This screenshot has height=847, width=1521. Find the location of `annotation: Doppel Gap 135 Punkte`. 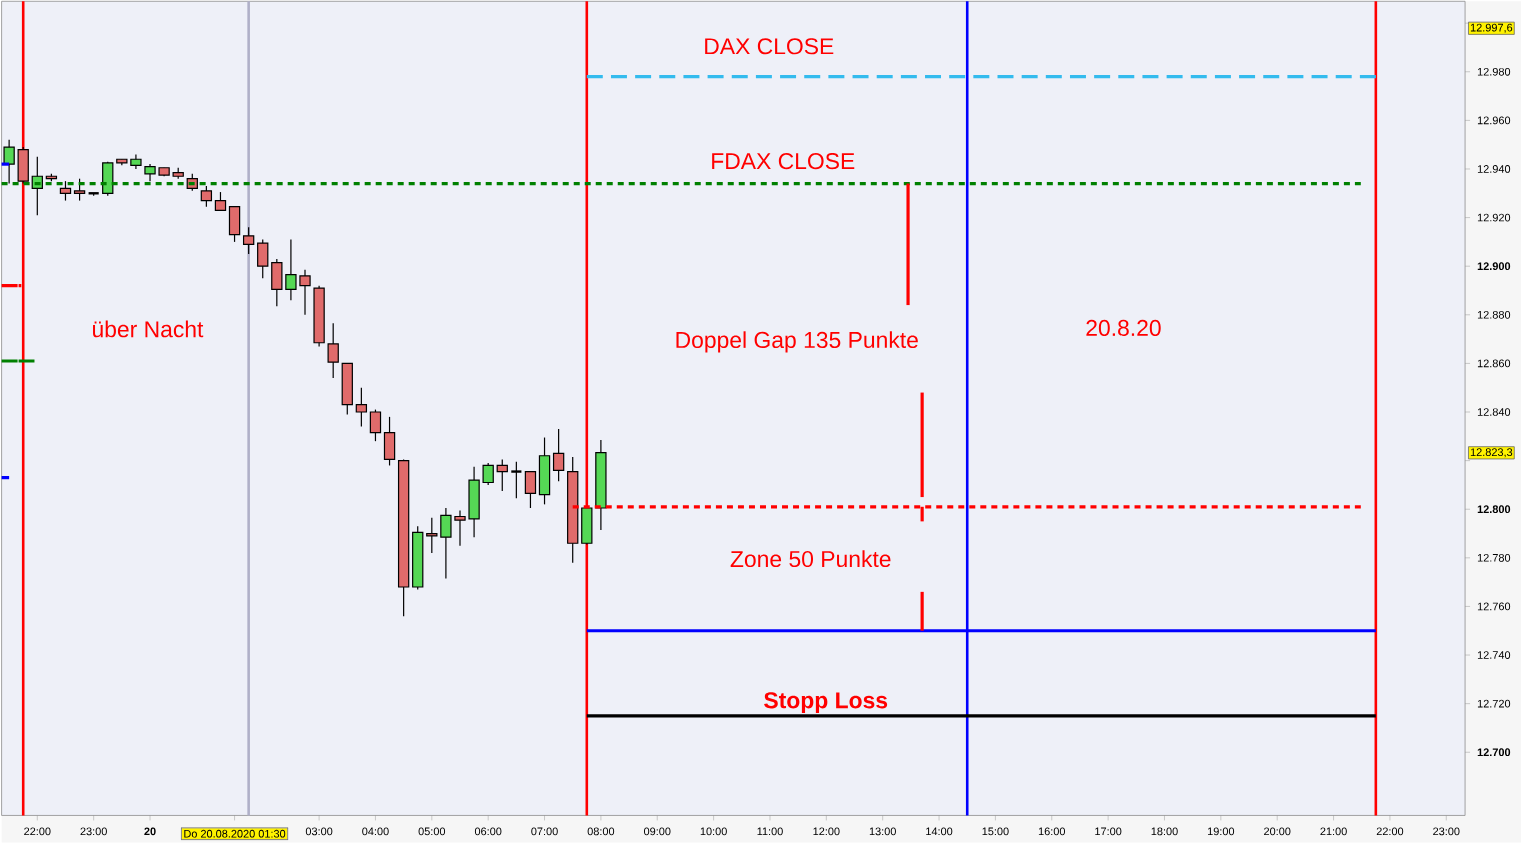

annotation: Doppel Gap 135 Punkte is located at coordinates (797, 342).